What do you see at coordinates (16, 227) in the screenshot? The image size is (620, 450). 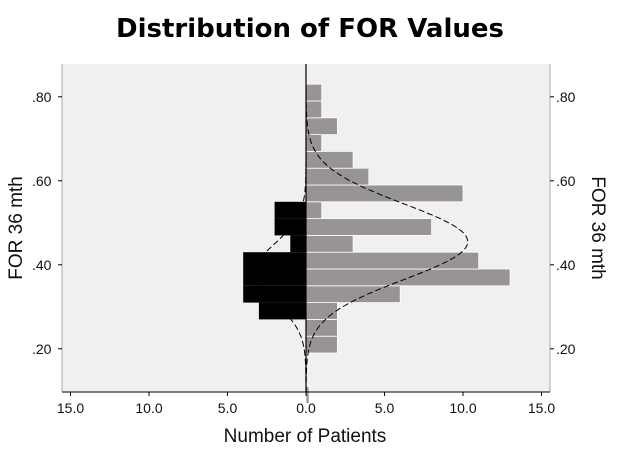 I see `y-axis-label-left: FOR 36 mth` at bounding box center [16, 227].